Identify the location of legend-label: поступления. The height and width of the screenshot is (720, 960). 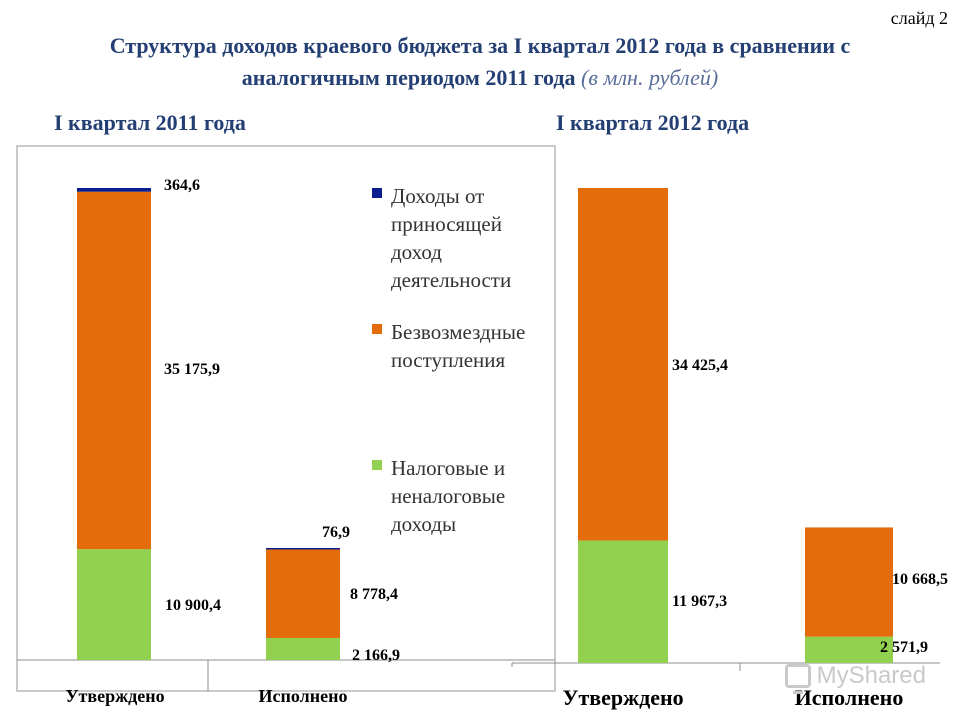
(448, 360).